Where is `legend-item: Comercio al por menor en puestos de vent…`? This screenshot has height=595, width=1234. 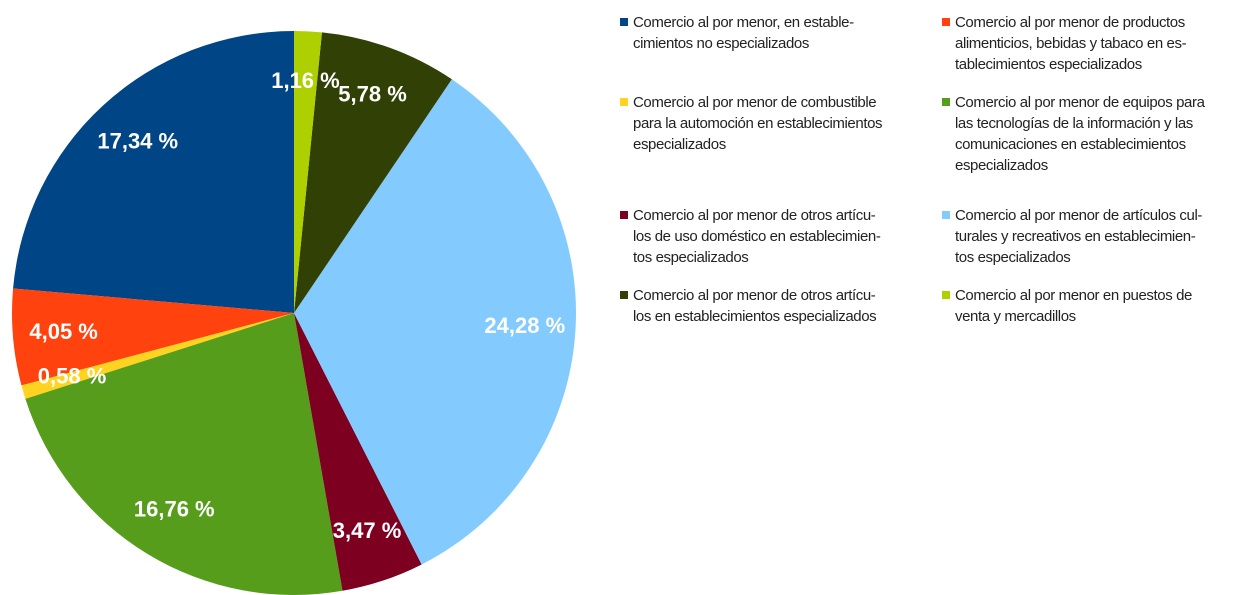 legend-item: Comercio al por menor en puestos de vent… is located at coordinates (1088, 306).